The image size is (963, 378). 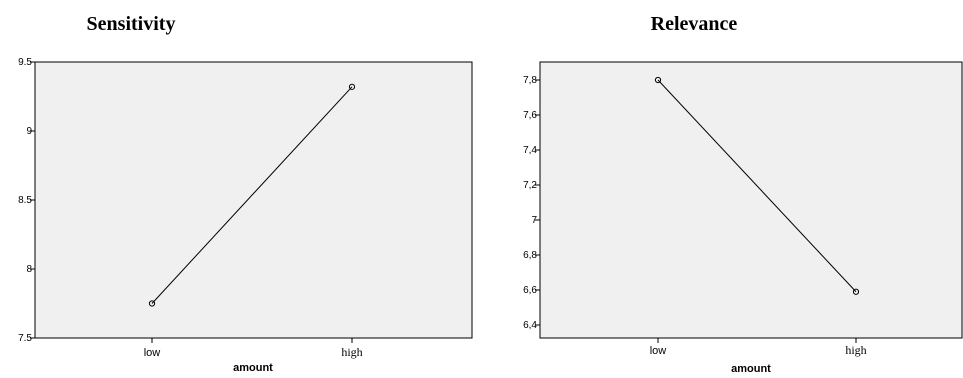 I want to click on y-tick-label: 8.5, so click(x=25, y=200).